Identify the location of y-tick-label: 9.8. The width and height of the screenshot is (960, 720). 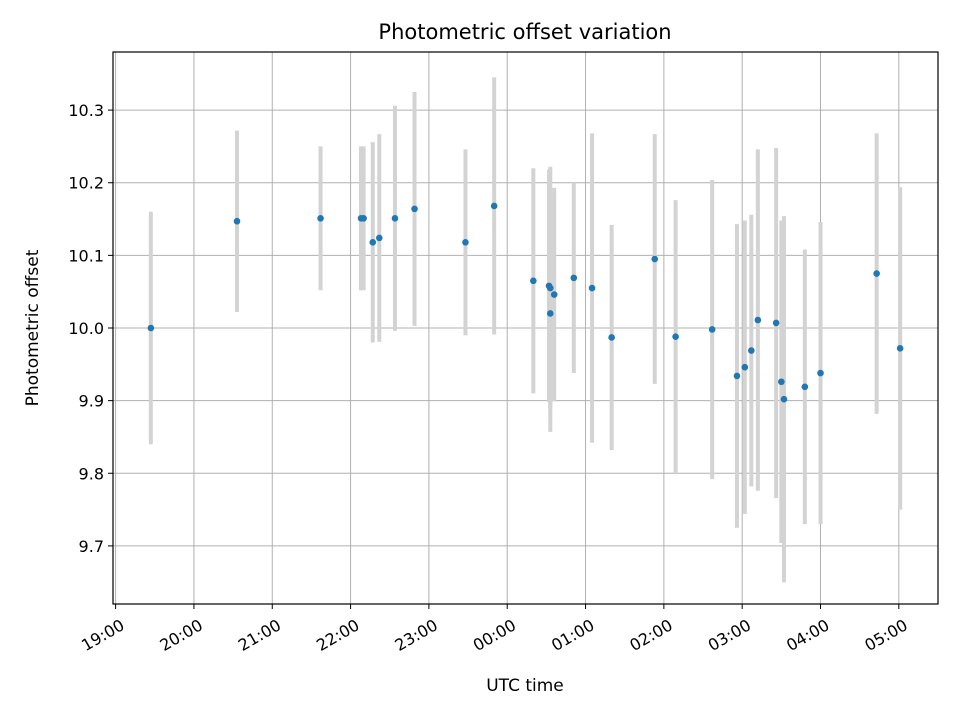
(91, 473).